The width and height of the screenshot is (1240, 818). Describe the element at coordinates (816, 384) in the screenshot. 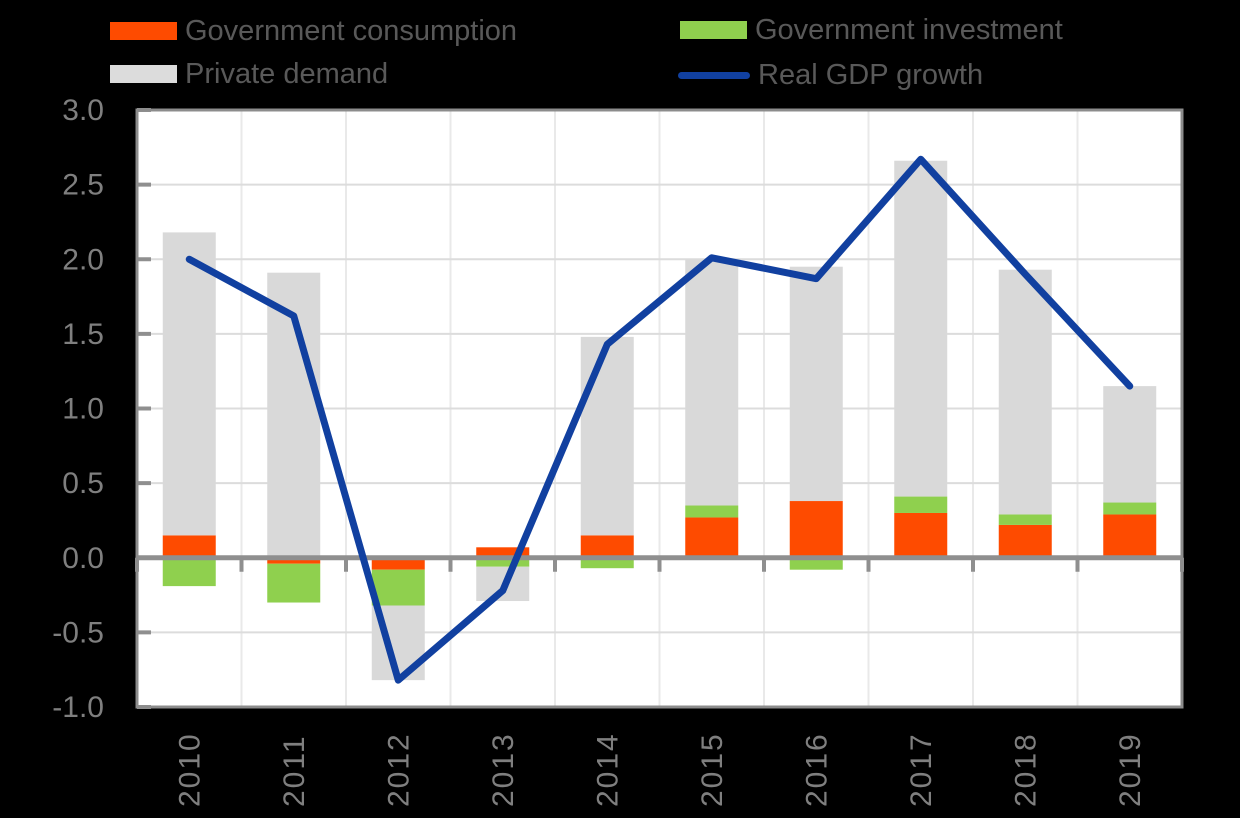

I see `bar-2016-private-demand` at that location.